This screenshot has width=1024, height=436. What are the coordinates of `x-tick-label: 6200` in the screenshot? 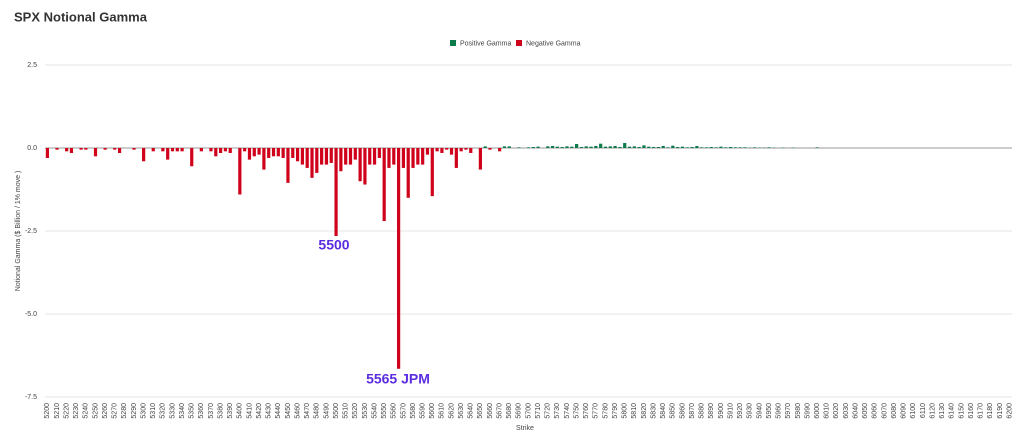 It's located at (1009, 411).